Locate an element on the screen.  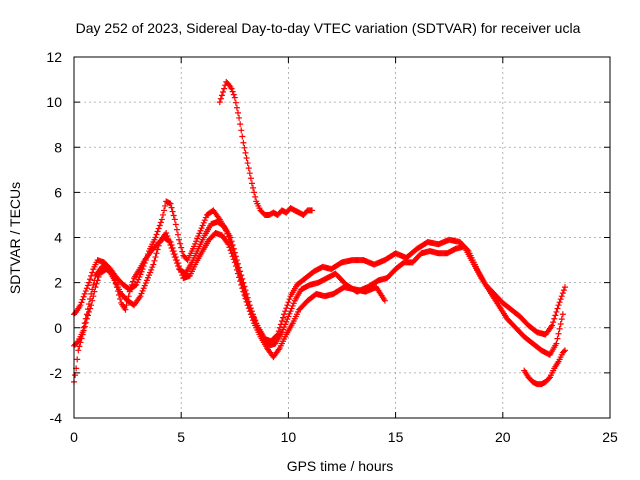
y-tick-label: -2 is located at coordinates (56, 373).